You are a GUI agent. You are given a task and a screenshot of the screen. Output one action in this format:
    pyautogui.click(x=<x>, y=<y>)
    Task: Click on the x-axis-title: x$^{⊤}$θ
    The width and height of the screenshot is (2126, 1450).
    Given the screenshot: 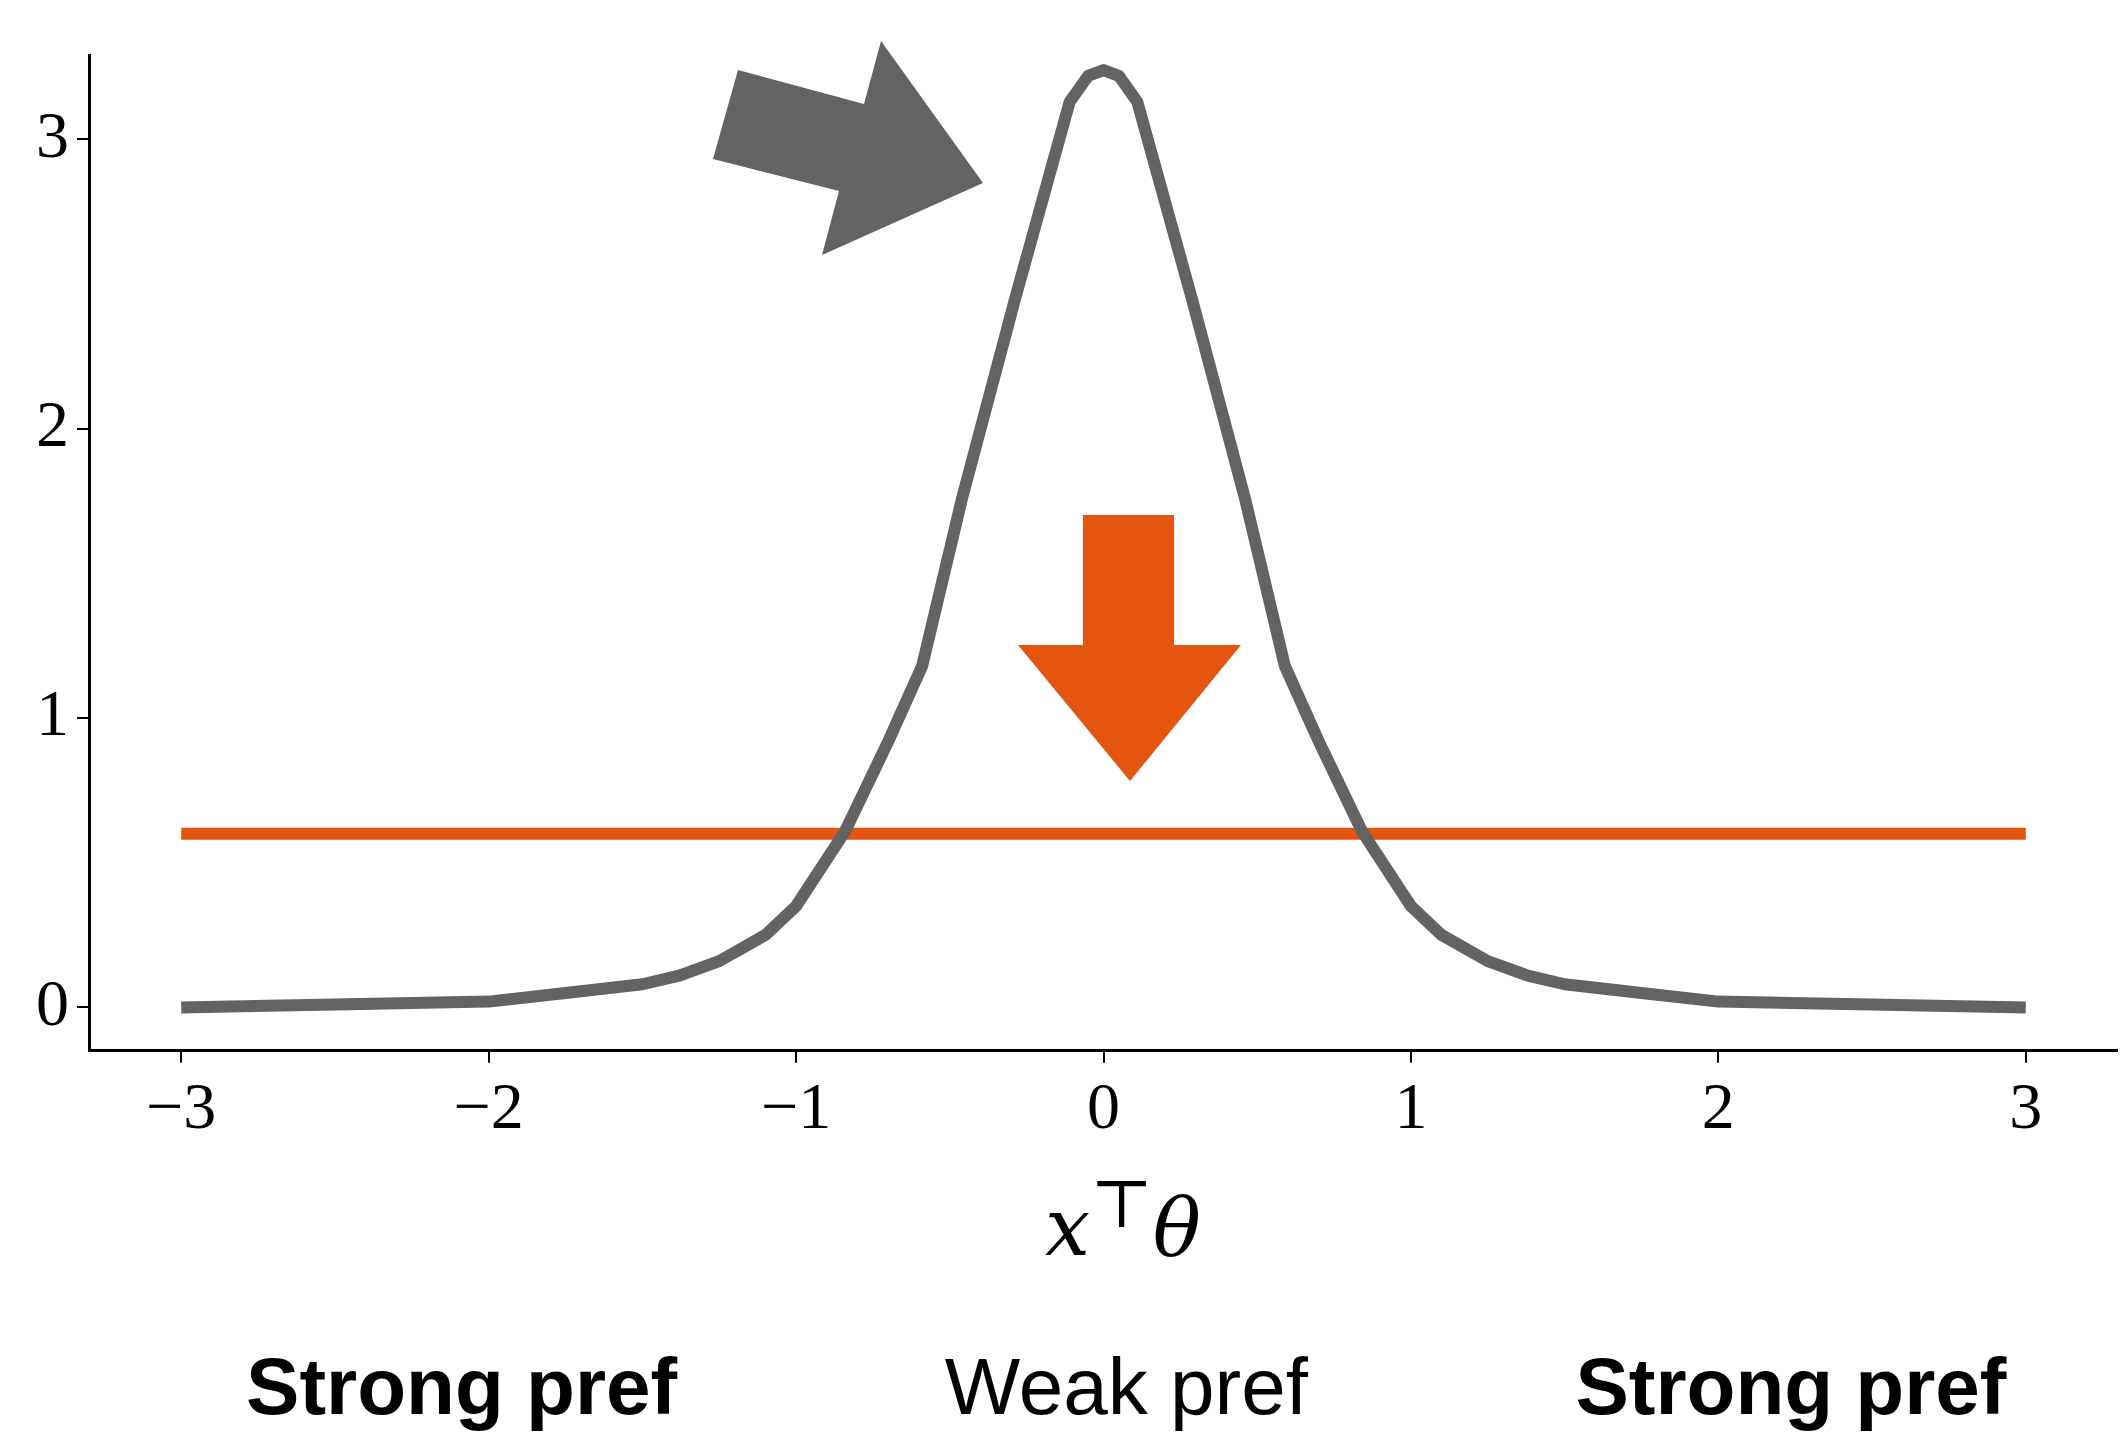 What is the action you would take?
    pyautogui.click(x=1123, y=1219)
    